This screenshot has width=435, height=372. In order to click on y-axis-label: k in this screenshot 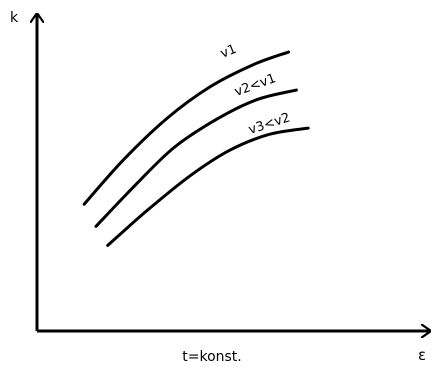, I will do `click(14, 18)`.